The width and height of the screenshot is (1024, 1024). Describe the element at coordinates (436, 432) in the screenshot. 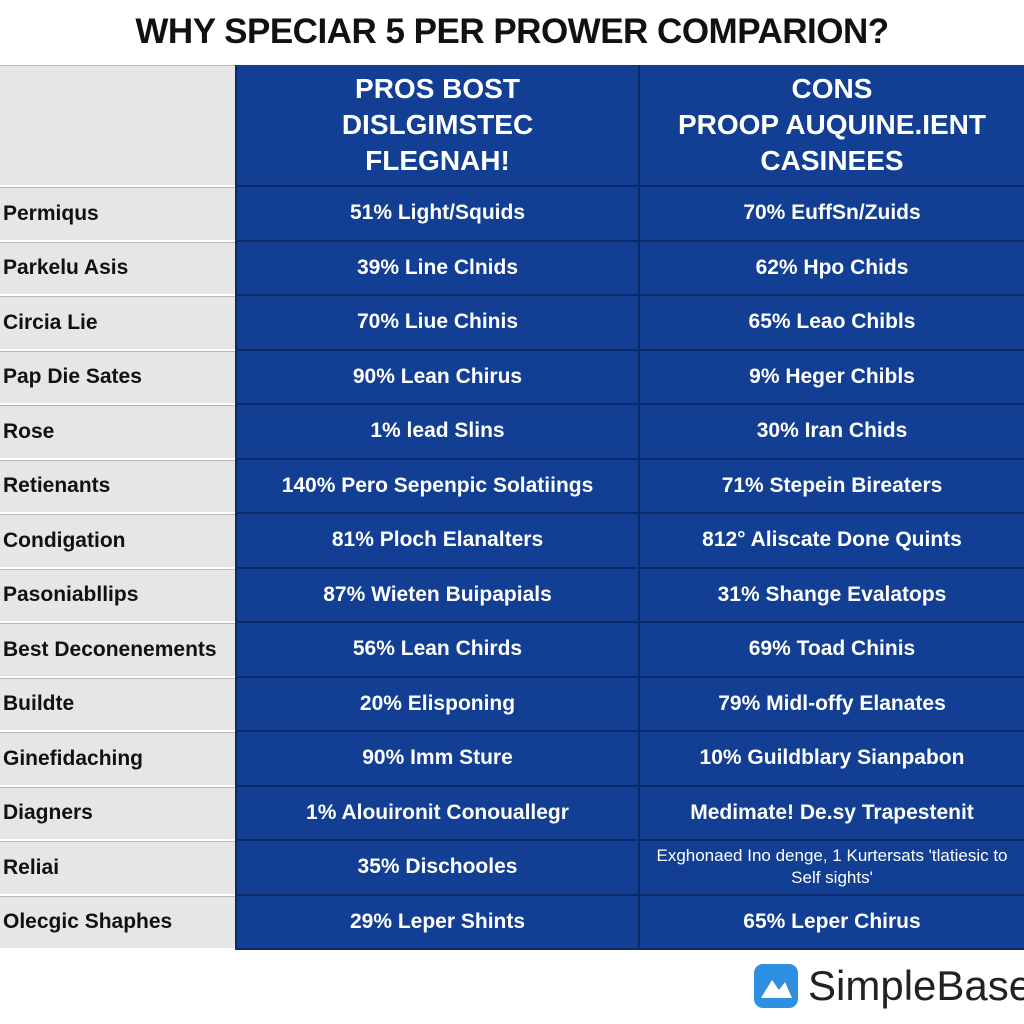

I see `table-cell: 1% lead Slins` at that location.